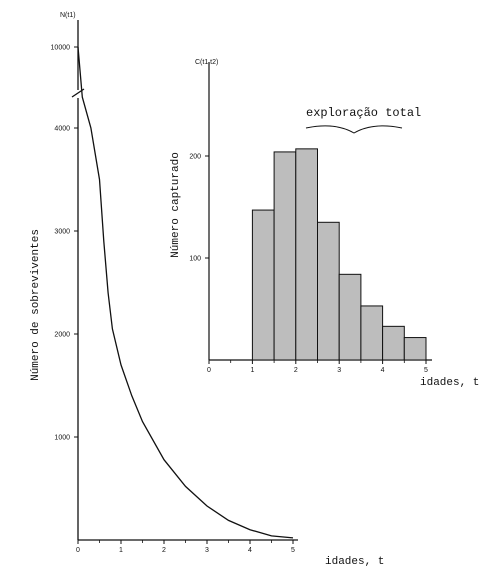  I want to click on catch-y-axis-label: Número capturado, so click(176, 205).